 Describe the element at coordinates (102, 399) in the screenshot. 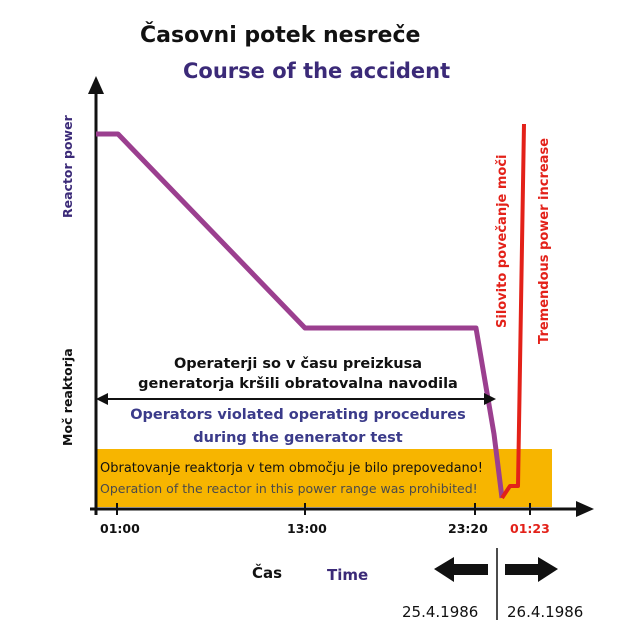

I see `violation-span-left-arrow` at that location.